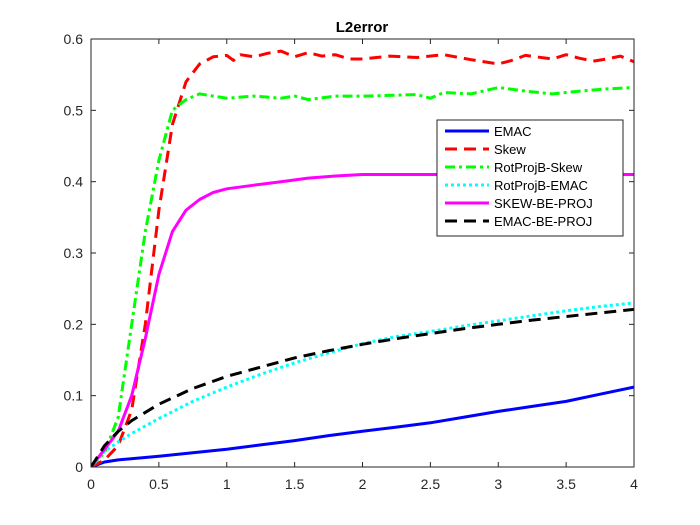 The height and width of the screenshot is (525, 700). What do you see at coordinates (74, 110) in the screenshot?
I see `y-tick-label: 0.5` at bounding box center [74, 110].